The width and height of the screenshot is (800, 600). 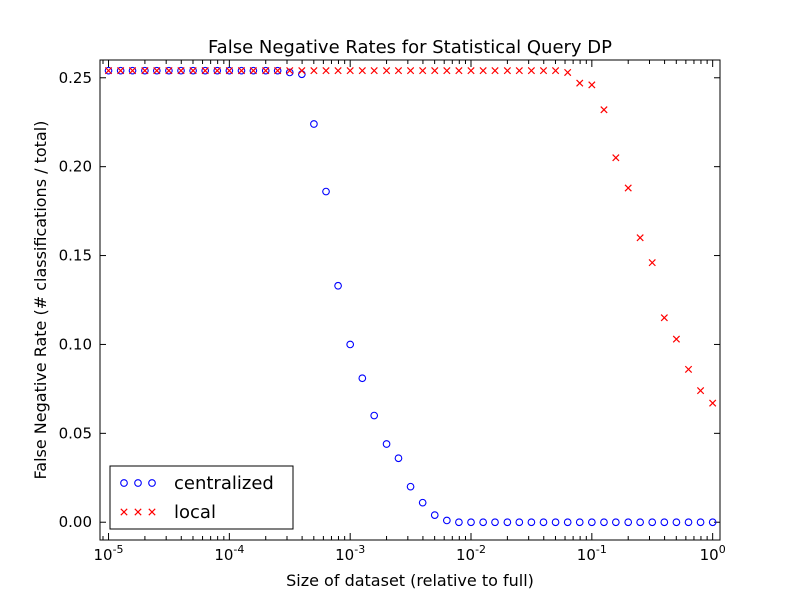 I want to click on legend-label-local: local, so click(x=195, y=512).